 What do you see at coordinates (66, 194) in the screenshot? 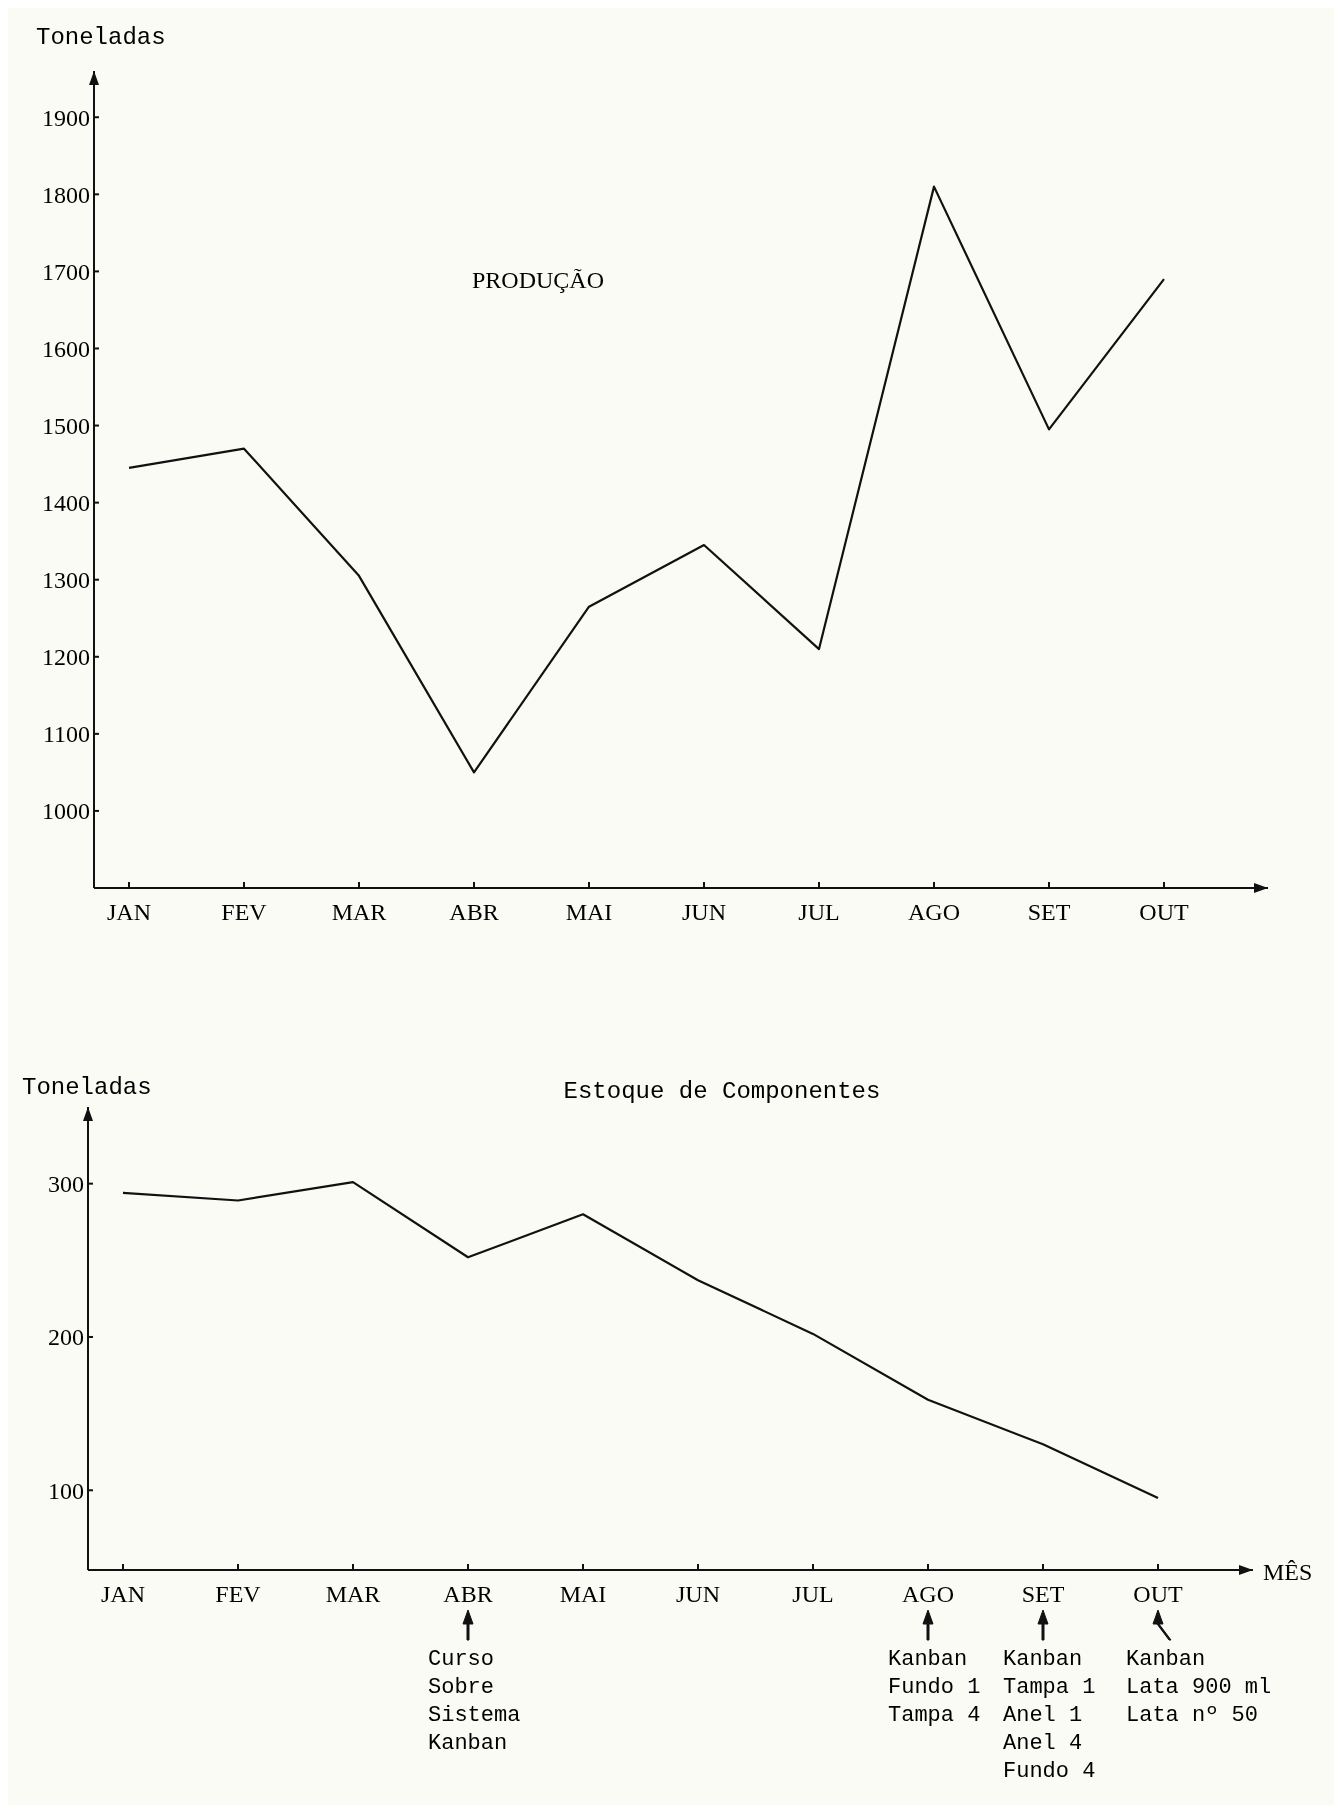
I see `y-tick-label: 1800` at bounding box center [66, 194].